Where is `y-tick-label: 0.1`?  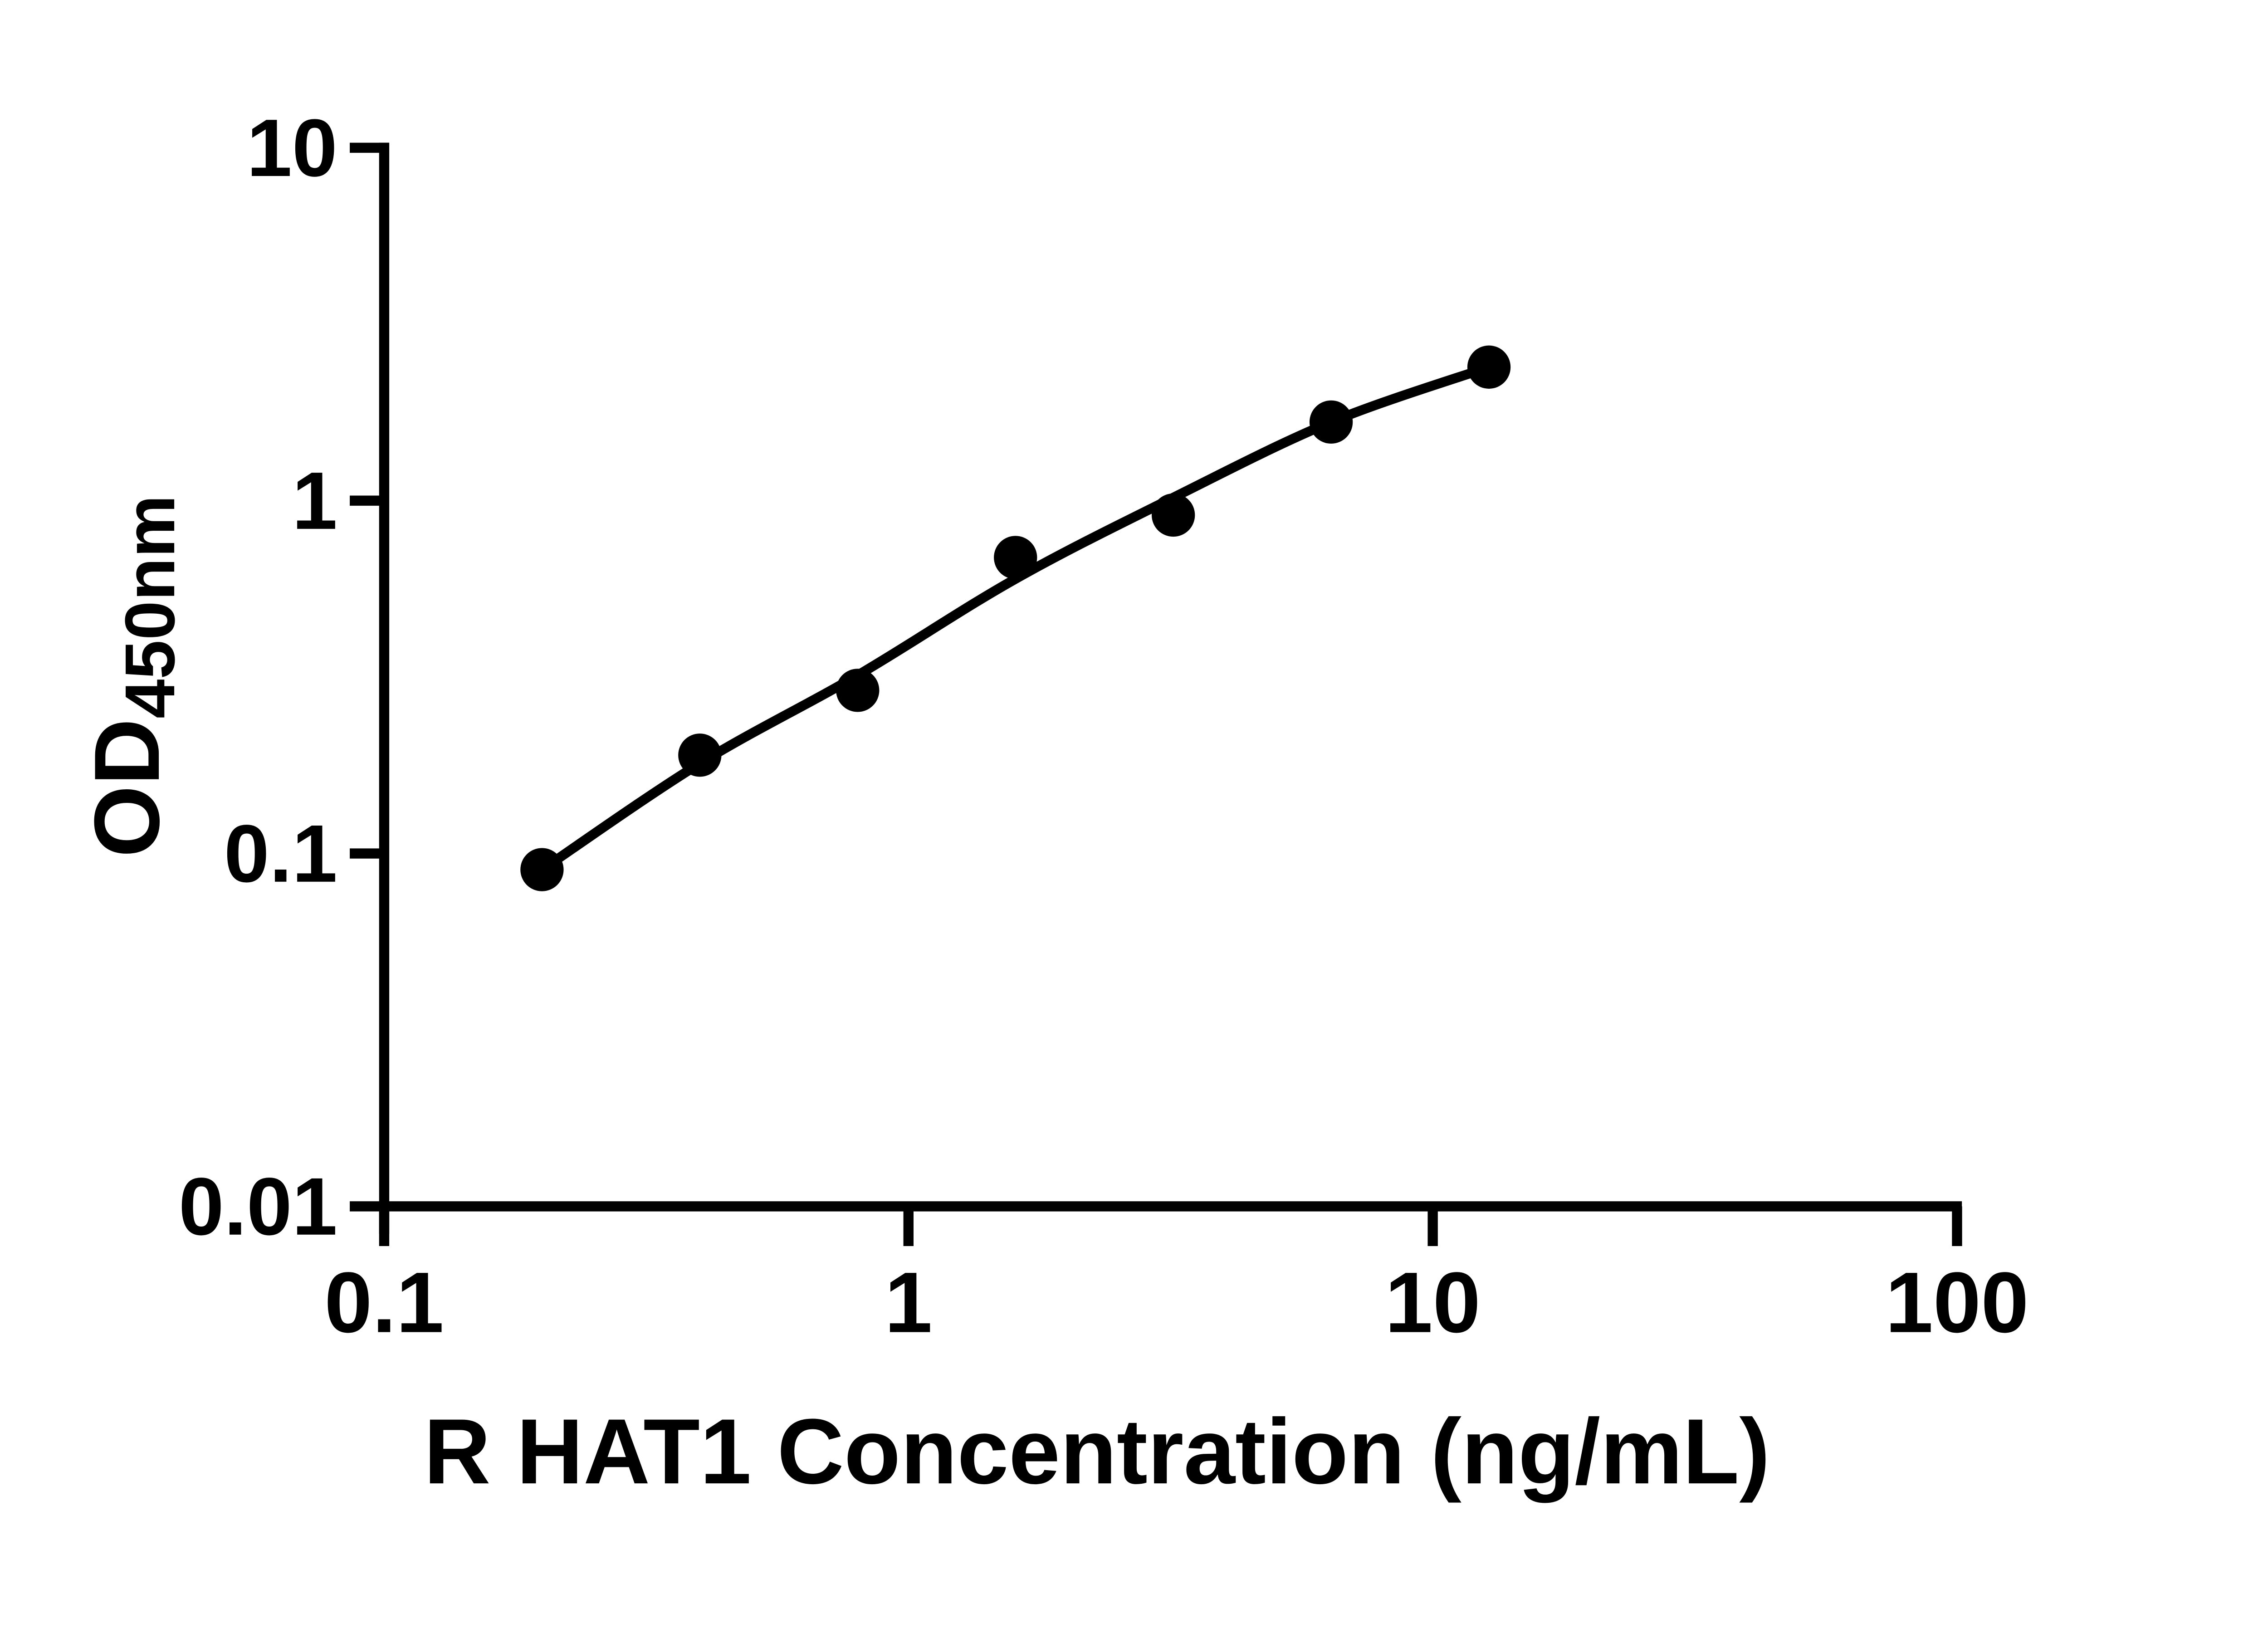
y-tick-label: 0.1 is located at coordinates (281, 854).